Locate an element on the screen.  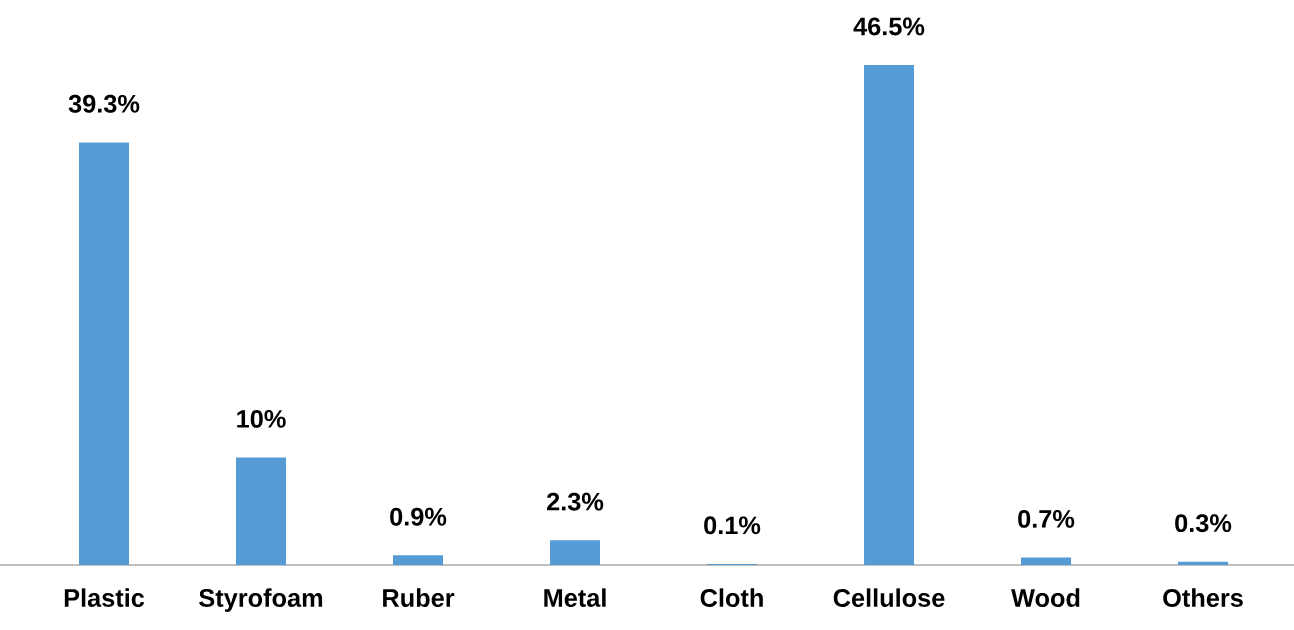
x-tick-label: Cloth is located at coordinates (731, 597).